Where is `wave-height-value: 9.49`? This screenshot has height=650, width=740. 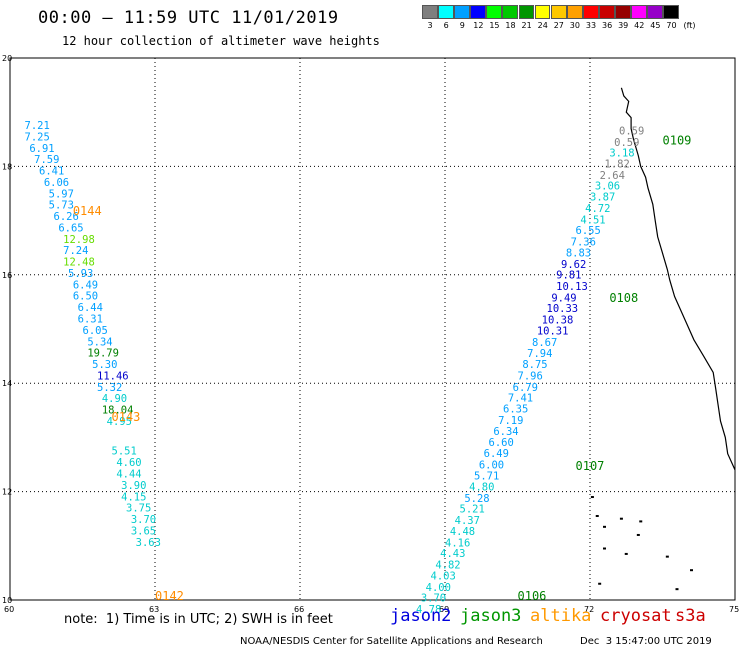 wave-height-value: 9.49 is located at coordinates (563, 298).